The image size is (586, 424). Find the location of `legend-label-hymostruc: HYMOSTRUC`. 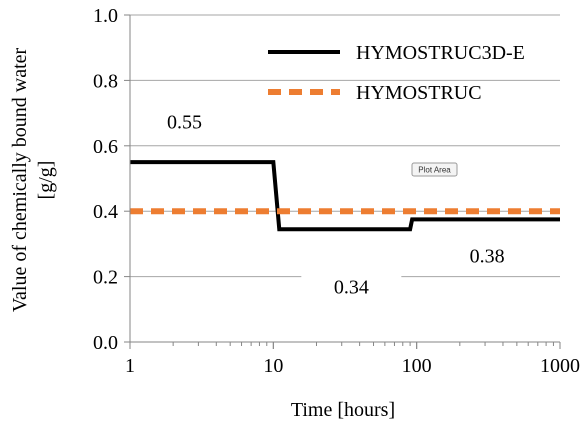

legend-label-hymostruc: HYMOSTRUC is located at coordinates (419, 93).